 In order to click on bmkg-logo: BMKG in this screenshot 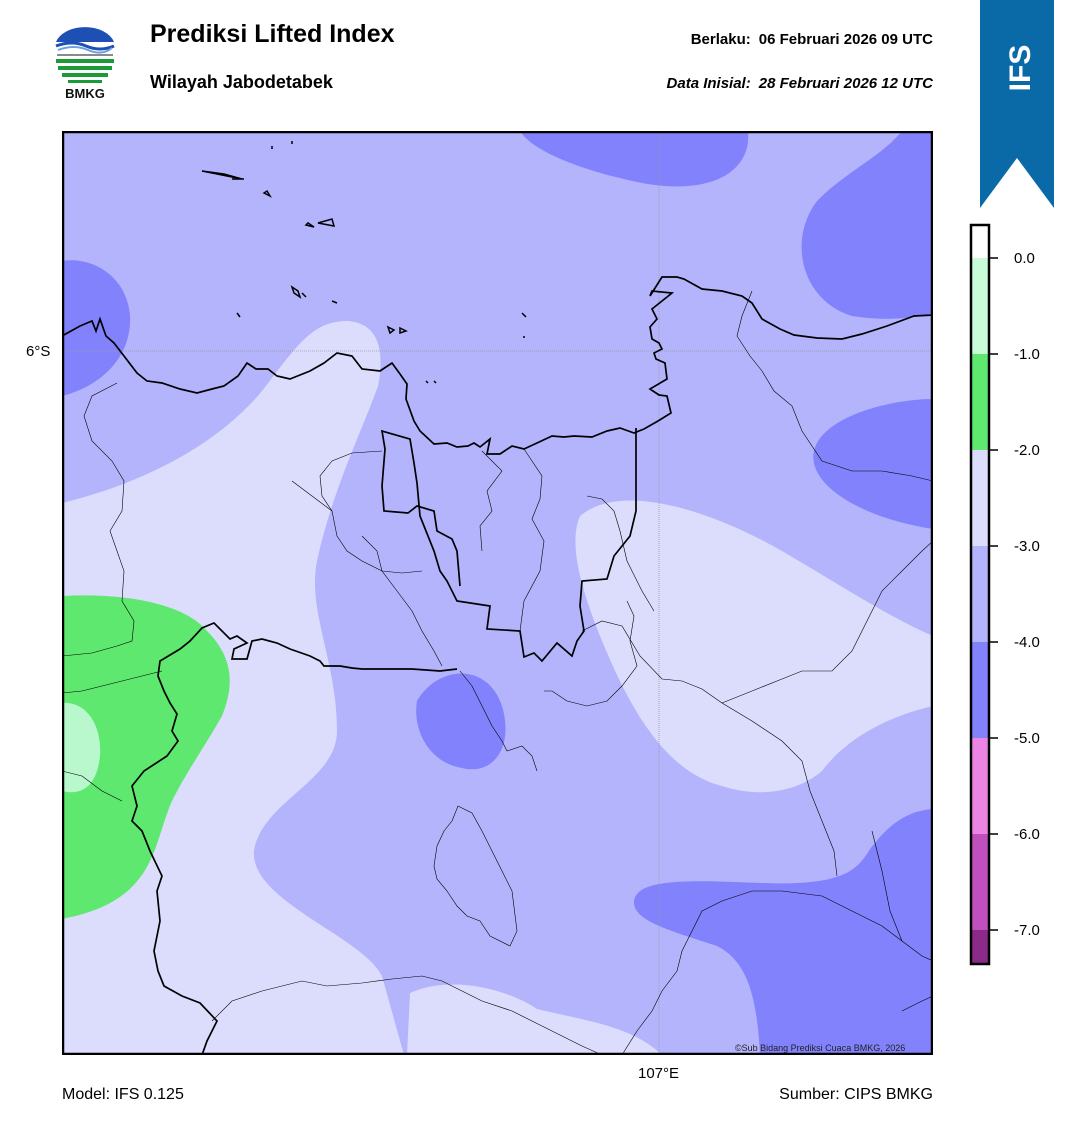, I will do `click(85, 61)`.